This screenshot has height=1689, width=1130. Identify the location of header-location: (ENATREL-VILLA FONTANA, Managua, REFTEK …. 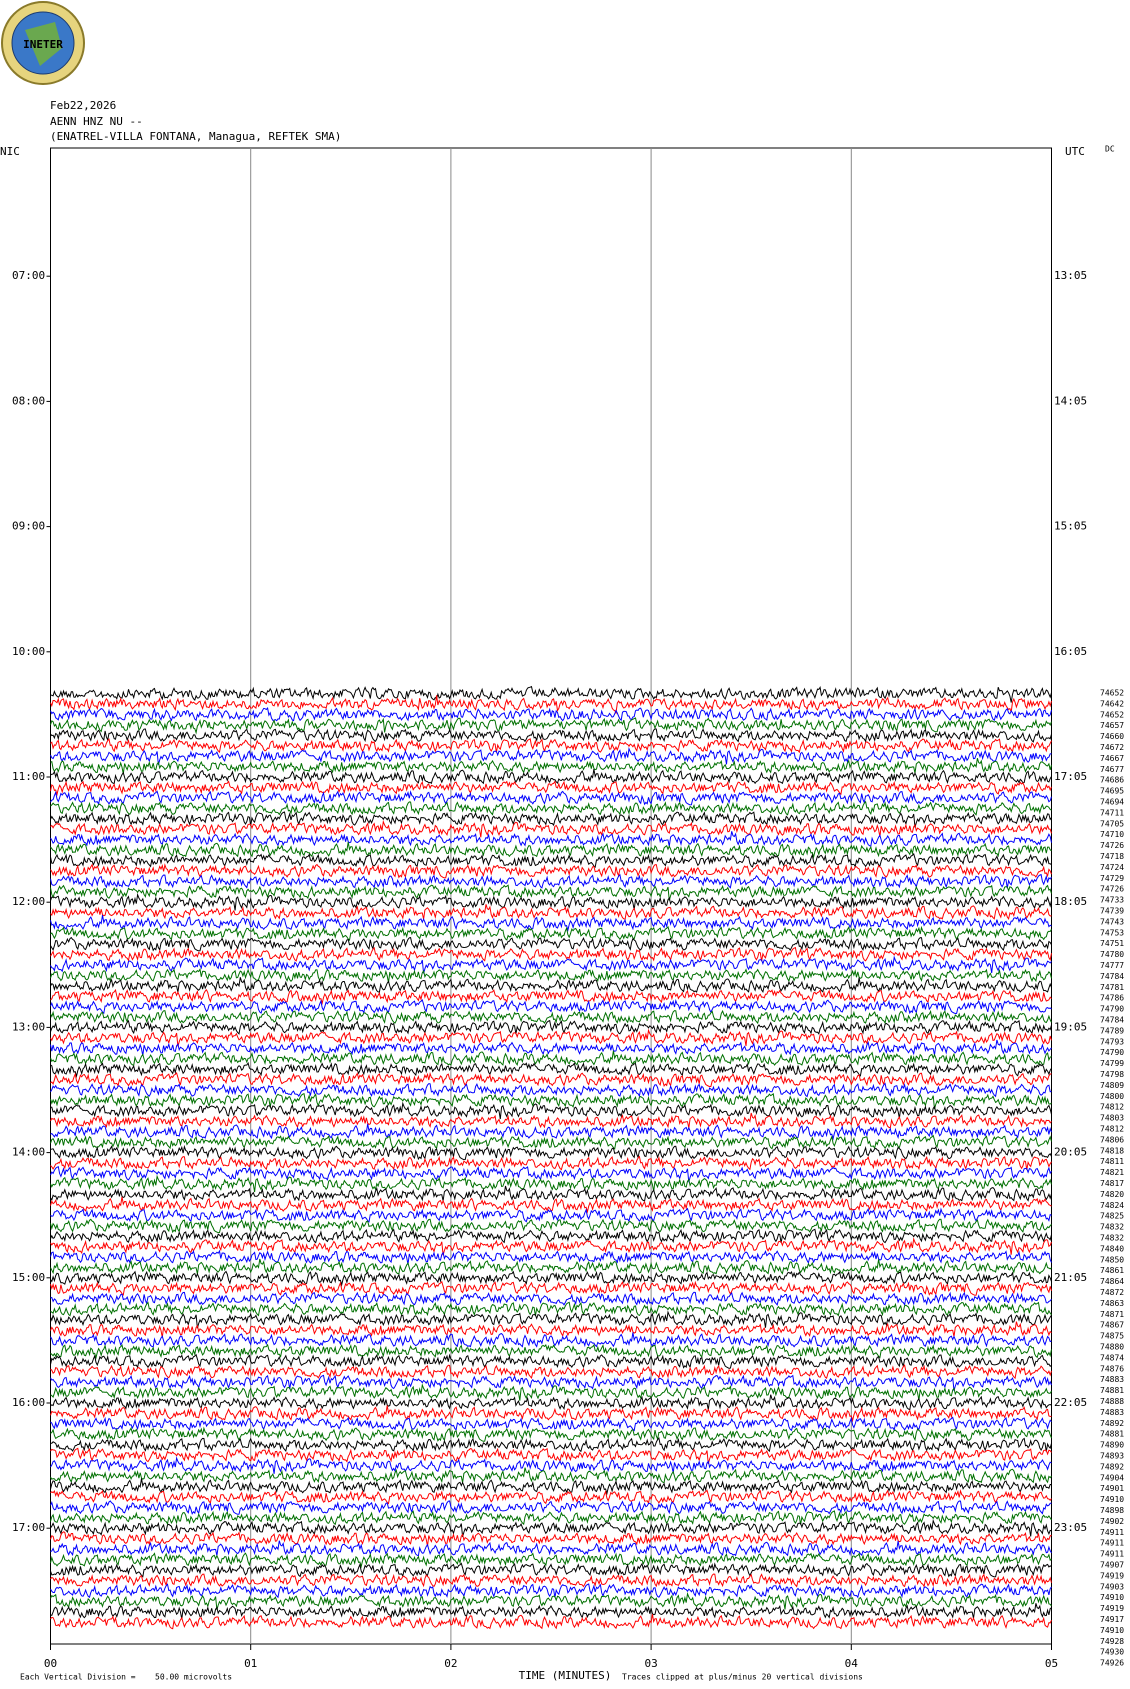
(195, 136).